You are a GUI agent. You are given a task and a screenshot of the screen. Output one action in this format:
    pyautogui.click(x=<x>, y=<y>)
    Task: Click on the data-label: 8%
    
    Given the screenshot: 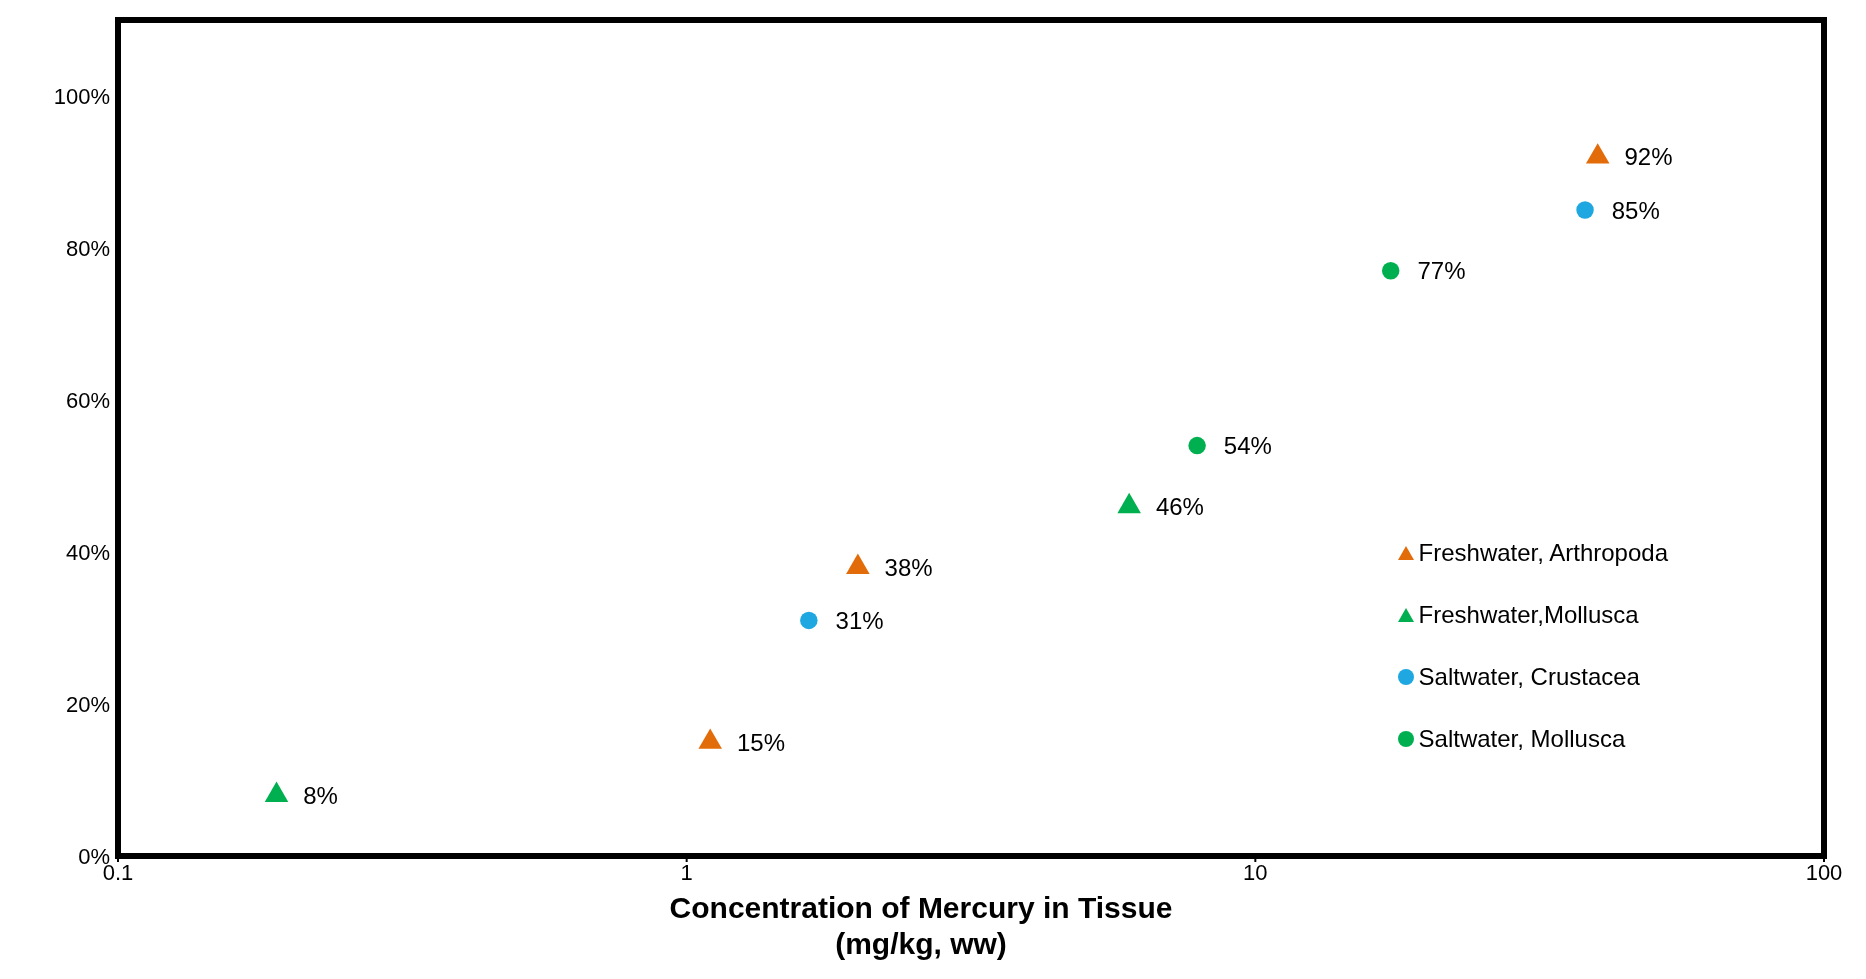 What is the action you would take?
    pyautogui.click(x=320, y=795)
    